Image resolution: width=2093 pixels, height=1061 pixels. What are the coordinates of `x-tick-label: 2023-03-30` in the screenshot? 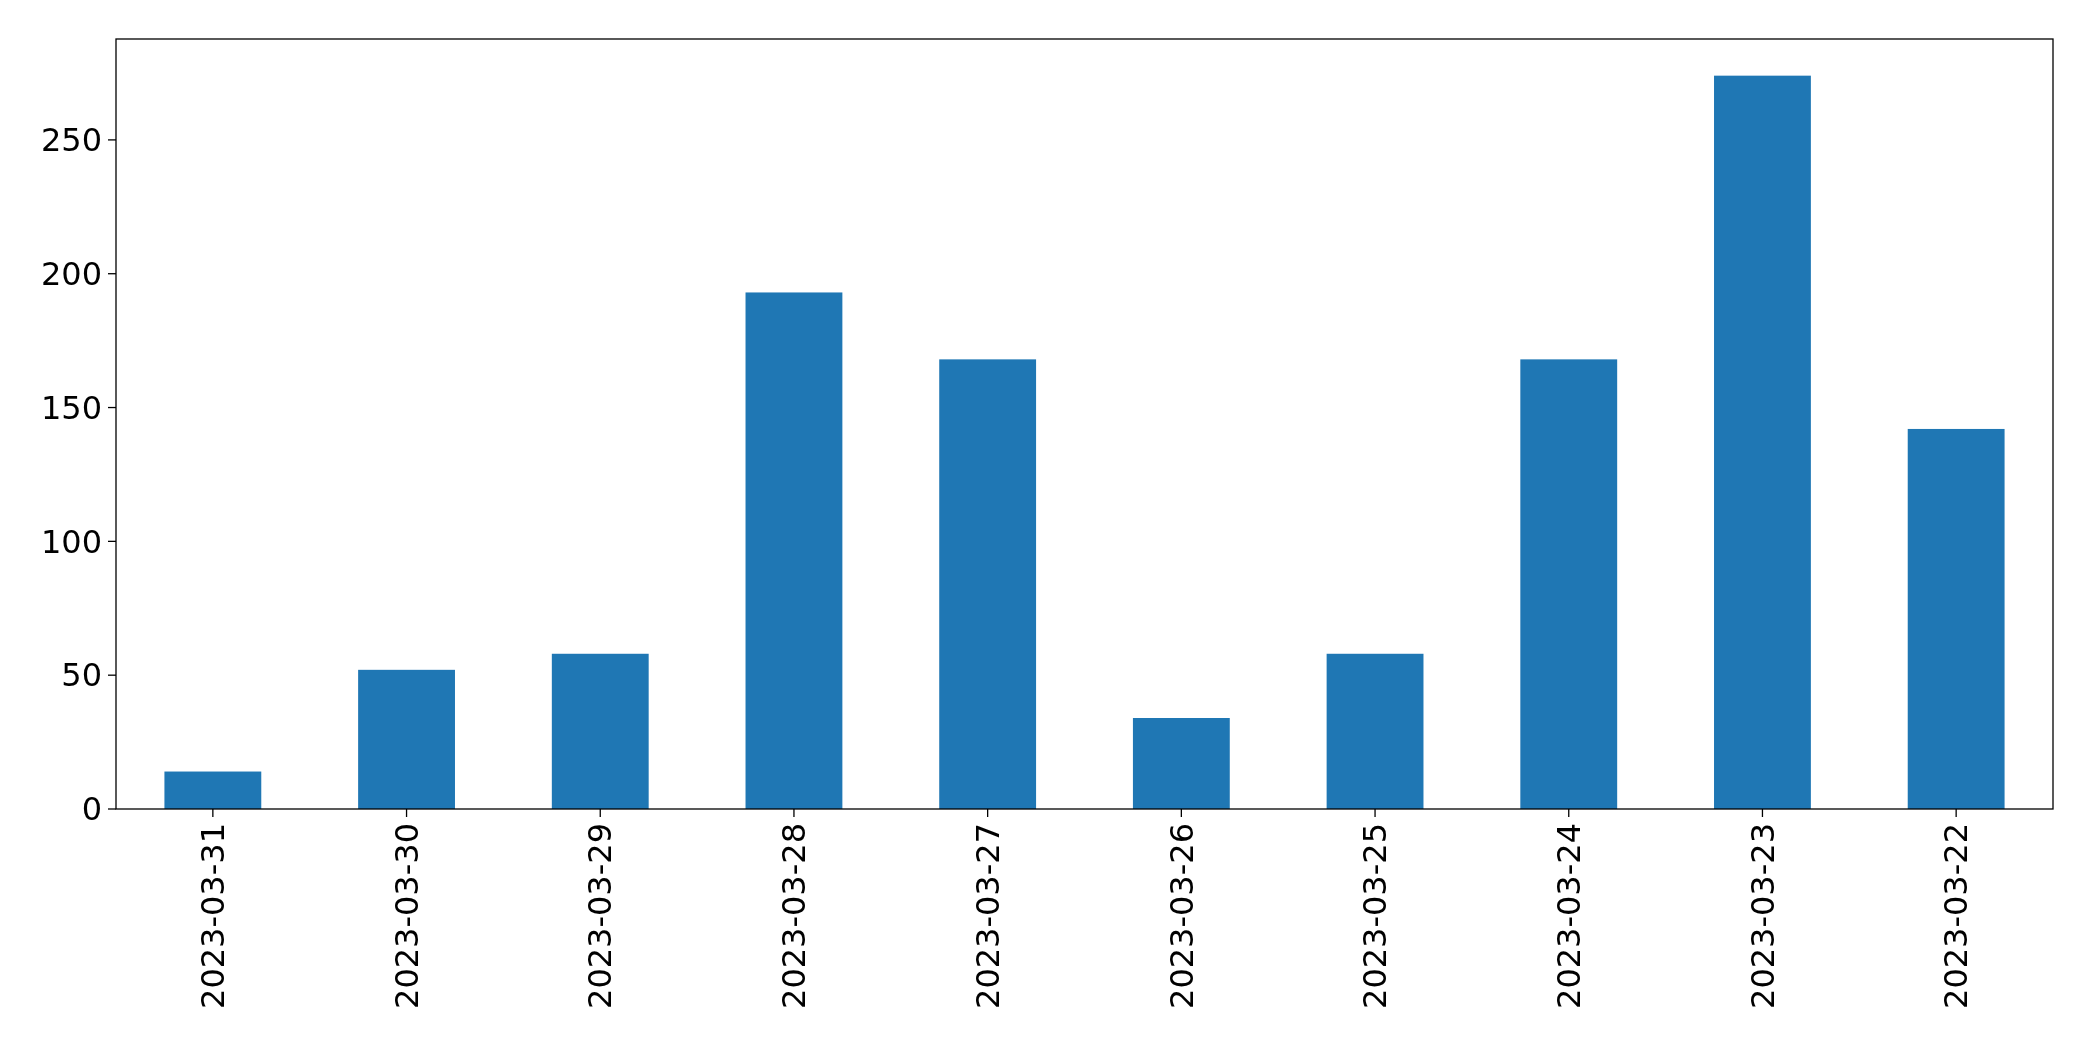 It's located at (406, 916).